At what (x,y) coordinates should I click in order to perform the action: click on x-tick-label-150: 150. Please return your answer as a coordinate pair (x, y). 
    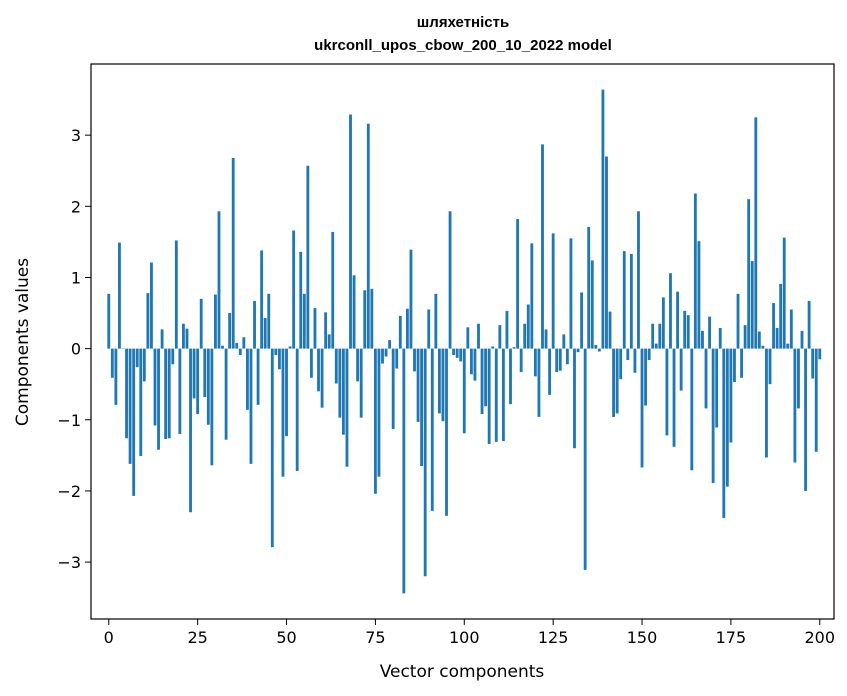
    Looking at the image, I should click on (642, 637).